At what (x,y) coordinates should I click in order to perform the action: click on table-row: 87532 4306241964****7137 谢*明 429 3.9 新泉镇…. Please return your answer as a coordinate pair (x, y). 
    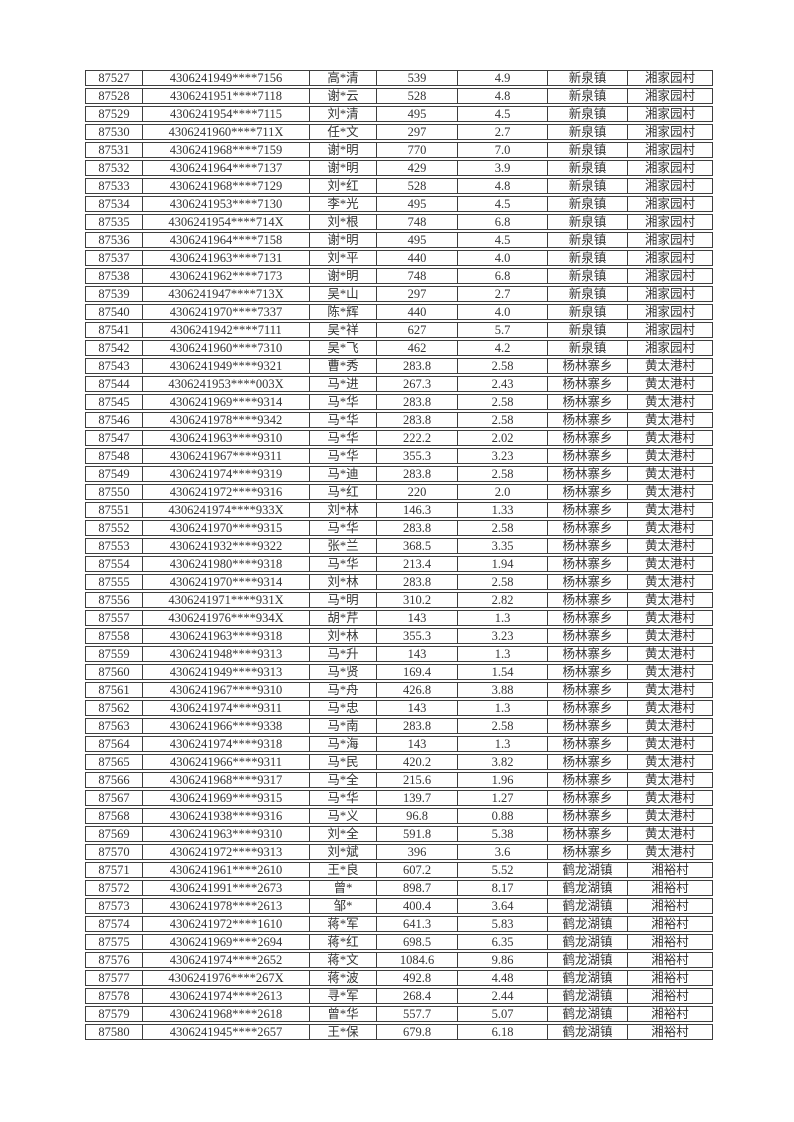
    Looking at the image, I should click on (399, 168).